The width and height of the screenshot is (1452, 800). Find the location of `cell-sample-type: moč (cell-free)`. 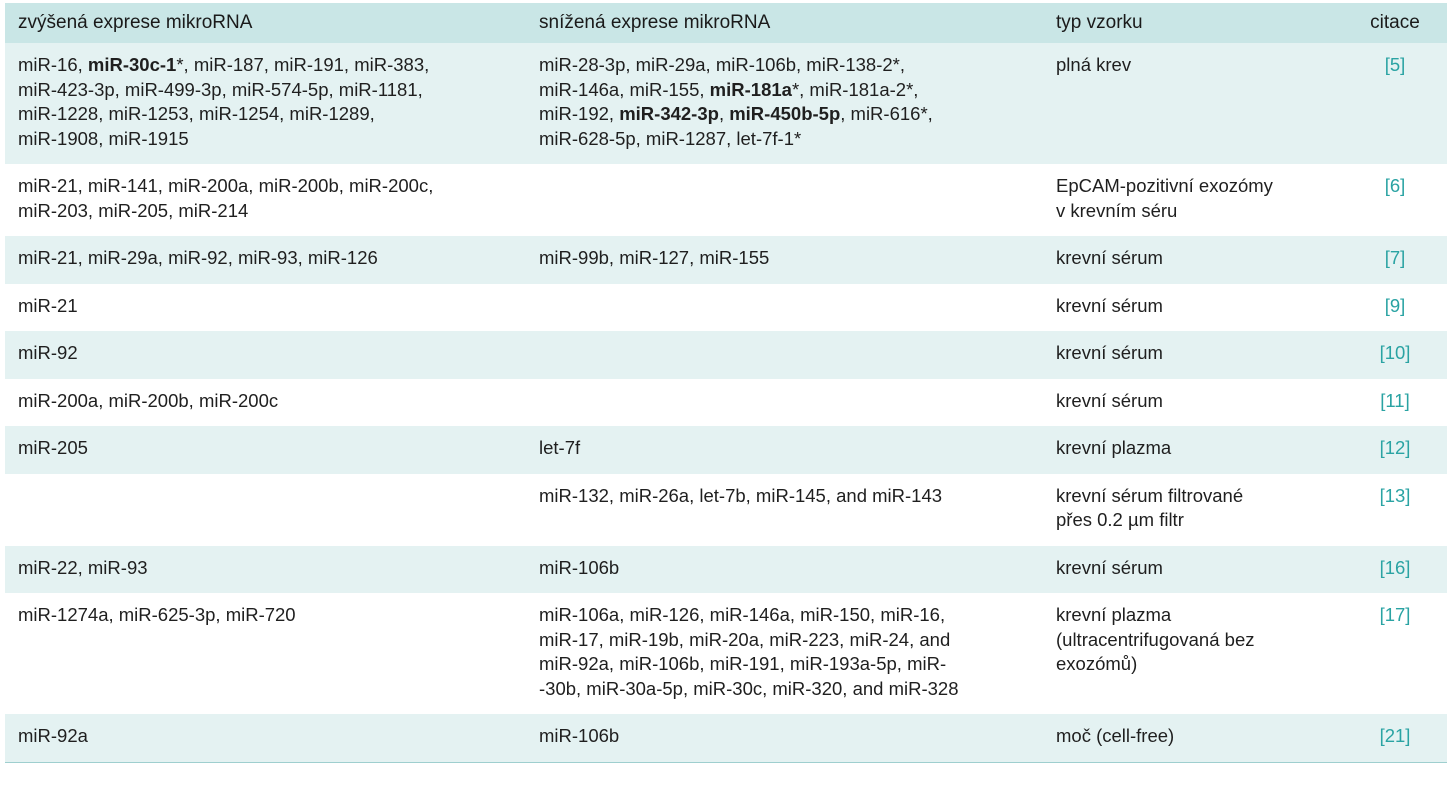

cell-sample-type: moč (cell-free) is located at coordinates (1193, 738).